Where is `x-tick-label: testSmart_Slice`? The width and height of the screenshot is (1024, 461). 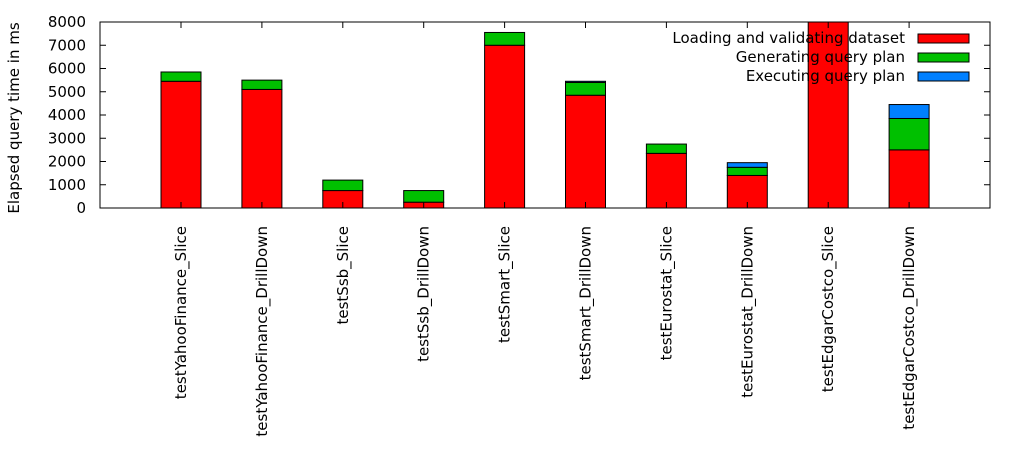
x-tick-label: testSmart_Slice is located at coordinates (505, 284).